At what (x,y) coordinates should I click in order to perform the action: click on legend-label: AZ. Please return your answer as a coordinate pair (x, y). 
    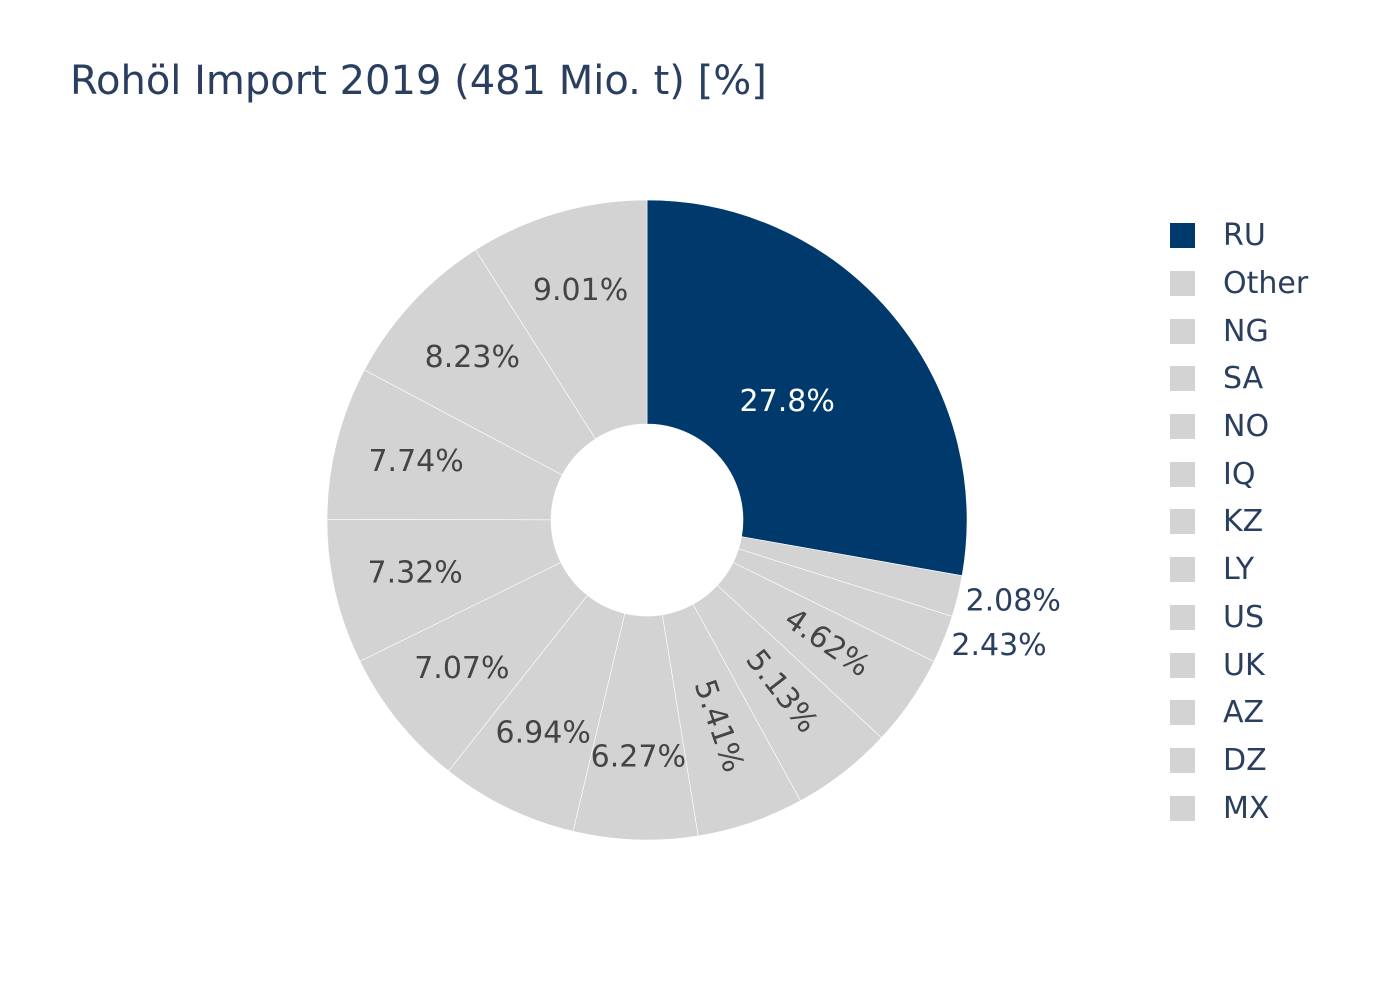
    Looking at the image, I should click on (1244, 713).